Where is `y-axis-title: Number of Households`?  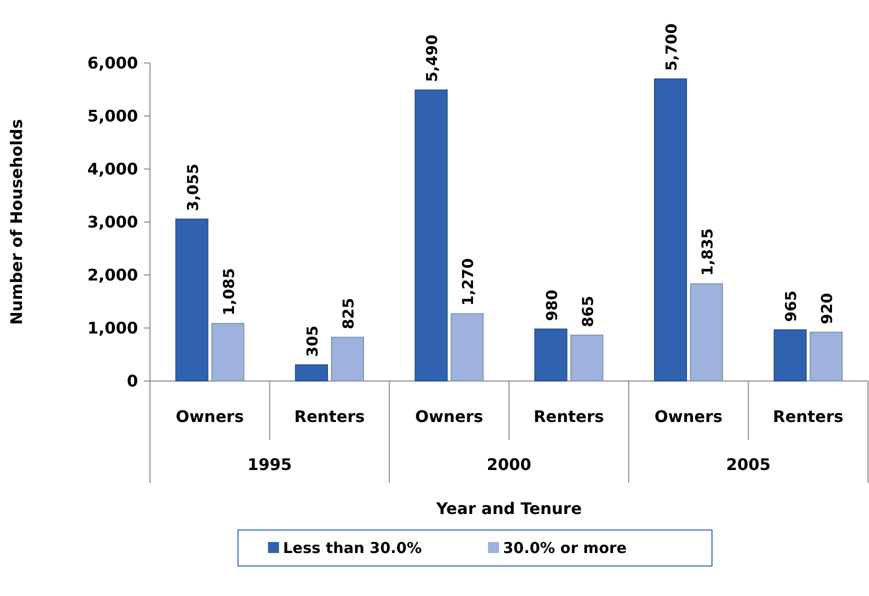 y-axis-title: Number of Households is located at coordinates (16, 222).